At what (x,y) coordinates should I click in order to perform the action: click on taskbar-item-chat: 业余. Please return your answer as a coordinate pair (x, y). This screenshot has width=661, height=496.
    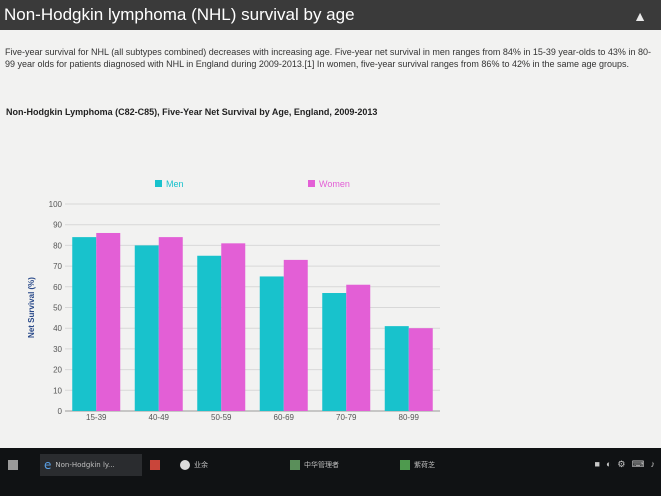
    Looking at the image, I should click on (194, 465).